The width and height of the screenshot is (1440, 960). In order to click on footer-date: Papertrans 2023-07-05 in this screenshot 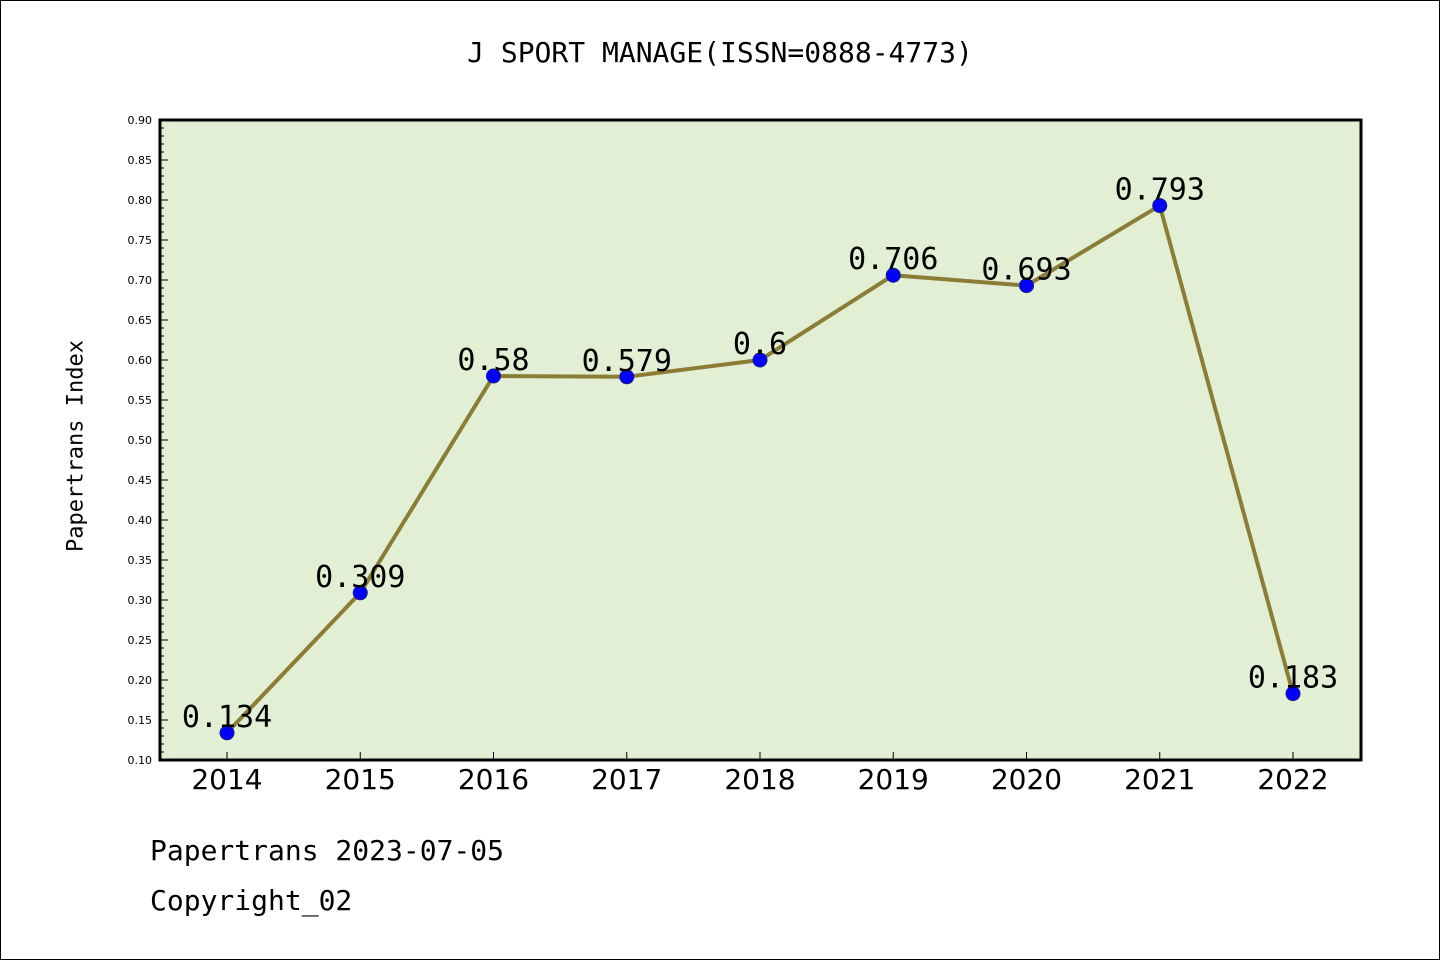, I will do `click(327, 850)`.